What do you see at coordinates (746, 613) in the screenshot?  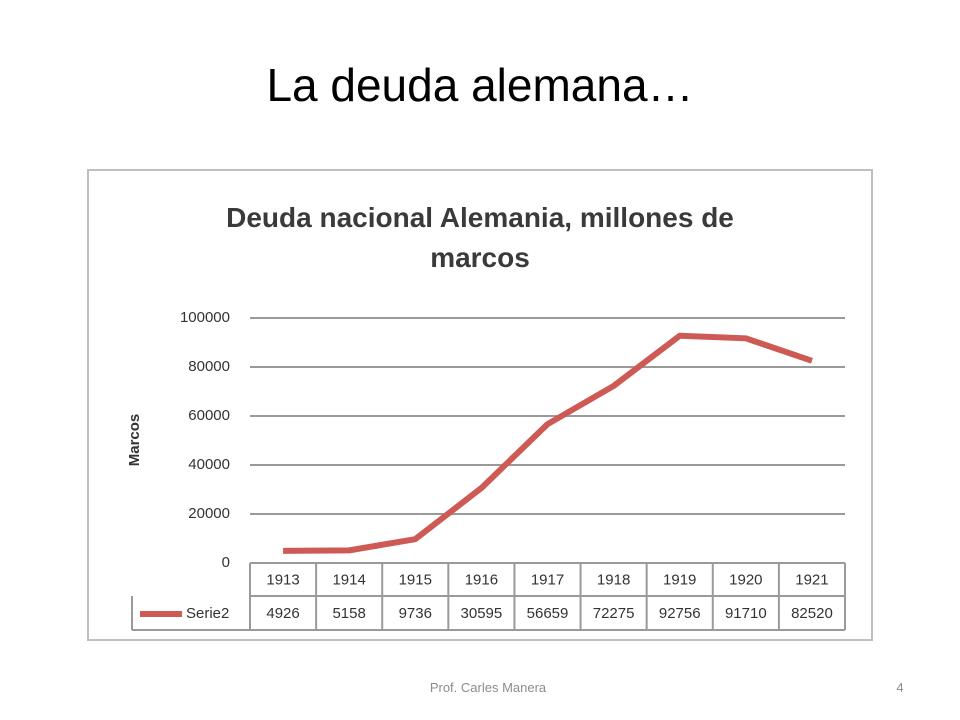 I see `table-value: 91710` at bounding box center [746, 613].